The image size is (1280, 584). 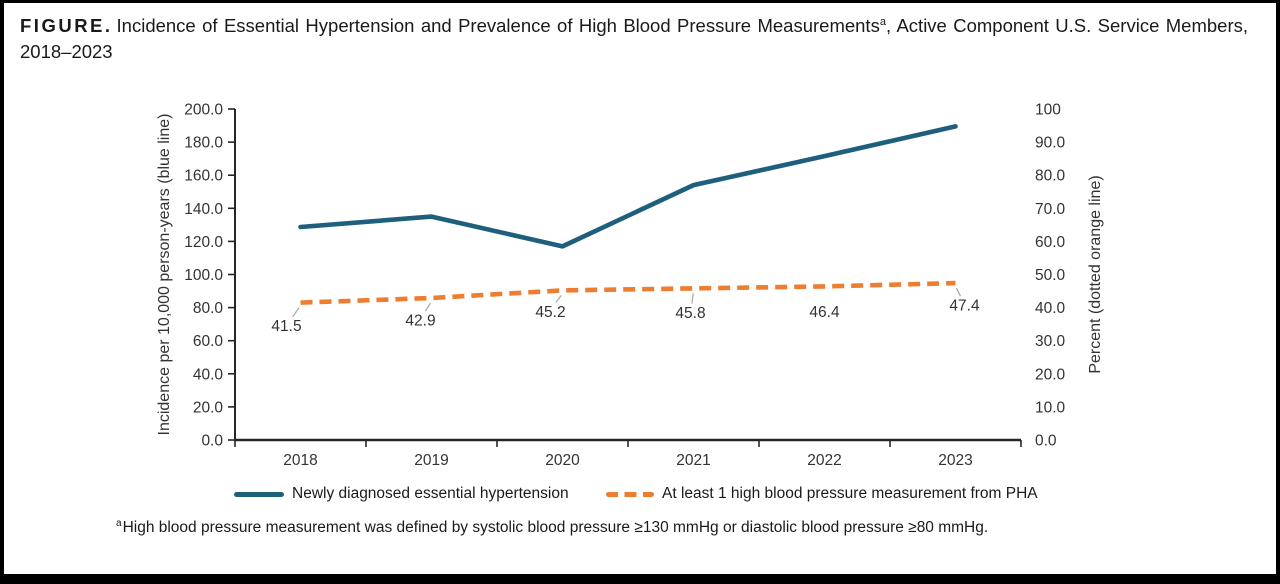 I want to click on y-axis-tick-label: 140.0, so click(x=203, y=209).